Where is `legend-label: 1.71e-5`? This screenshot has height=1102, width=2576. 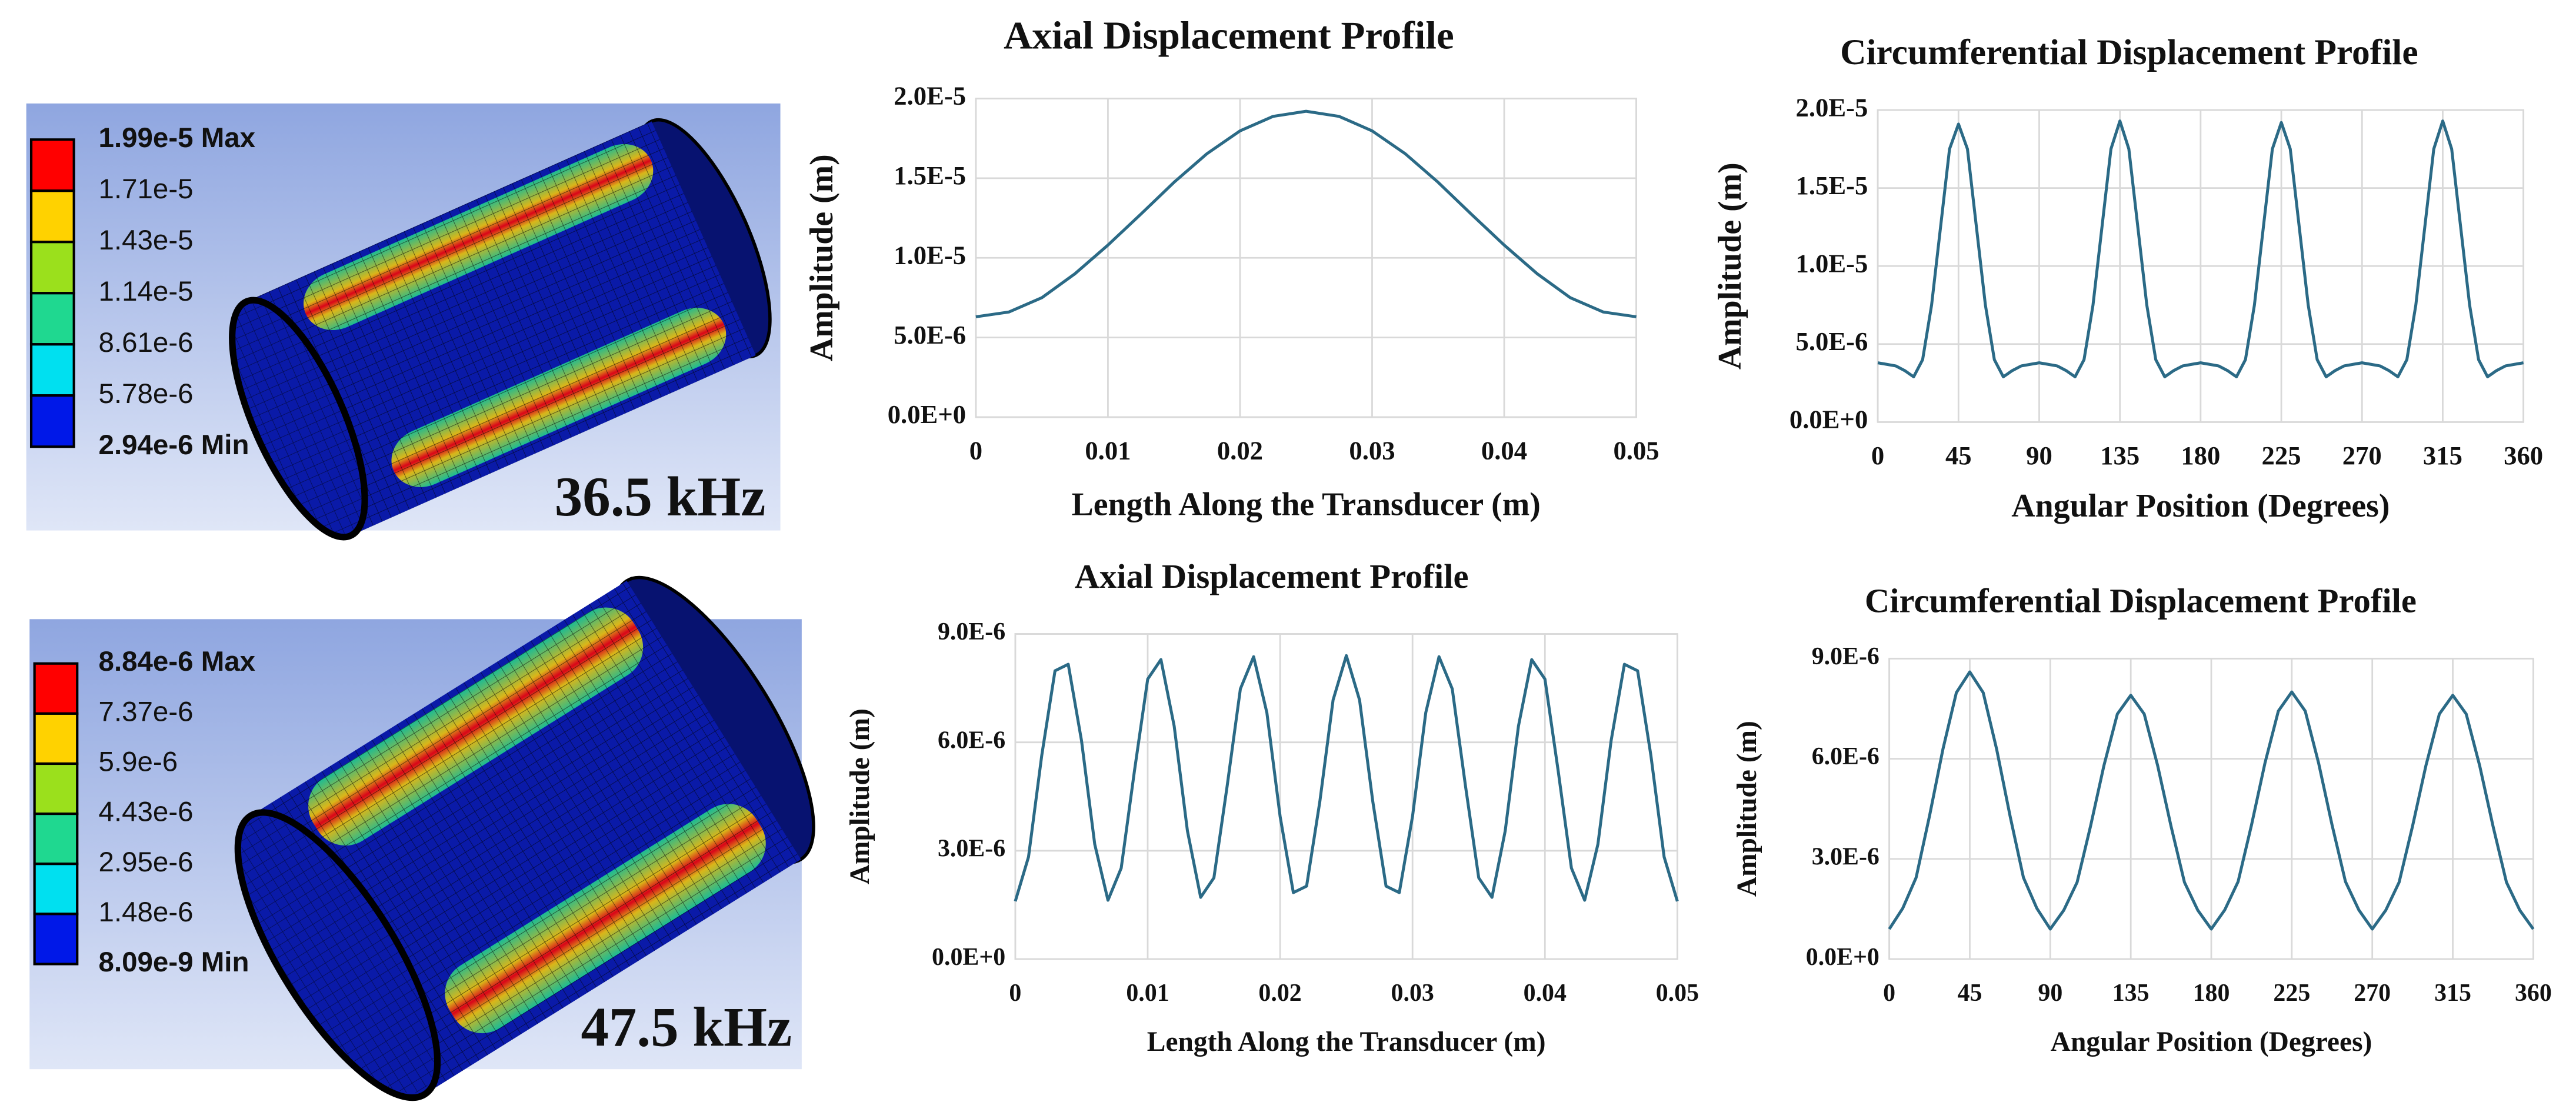 legend-label: 1.71e-5 is located at coordinates (146, 189).